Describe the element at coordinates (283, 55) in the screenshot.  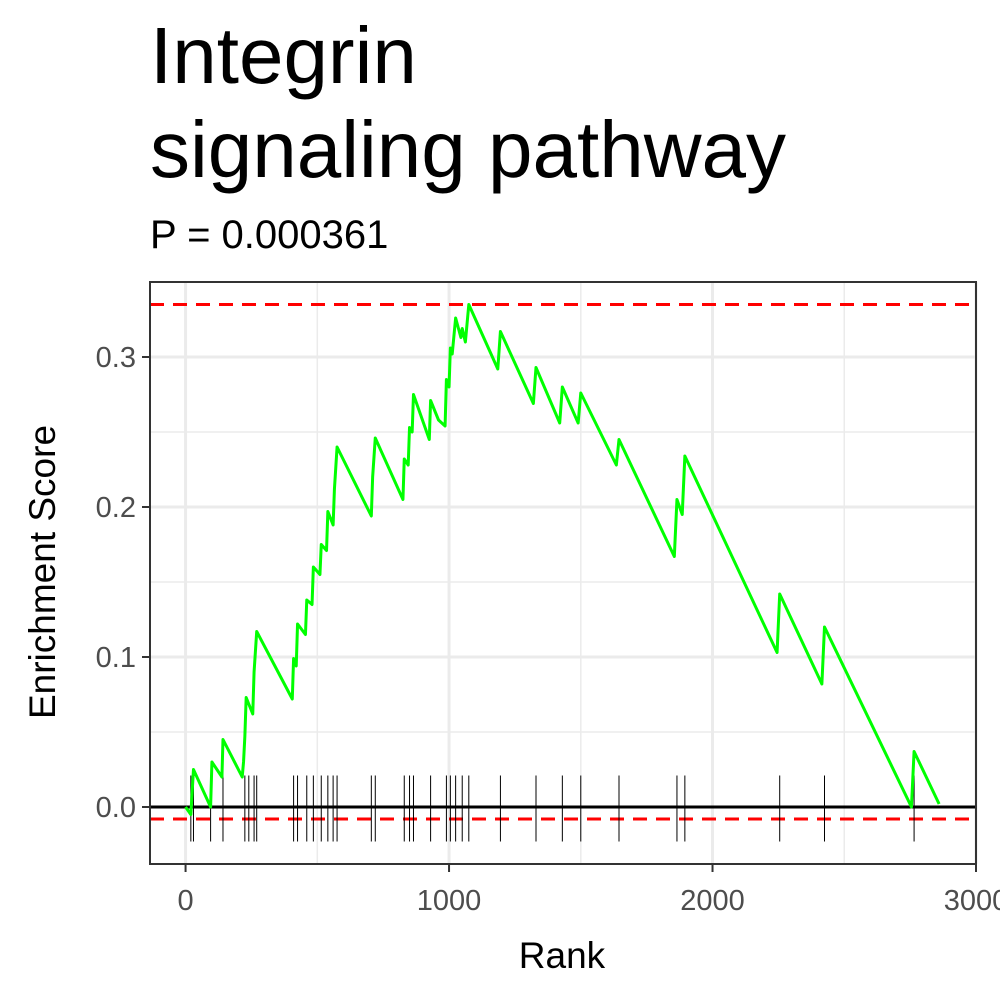
I see `chart-title-line-1: Integrin` at that location.